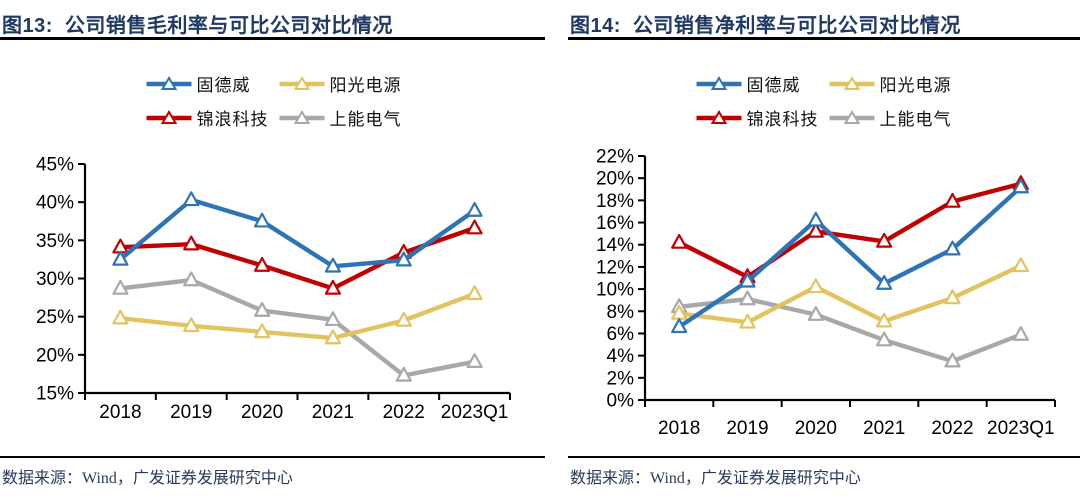  I want to click on y-axis-label: 14%, so click(615, 245).